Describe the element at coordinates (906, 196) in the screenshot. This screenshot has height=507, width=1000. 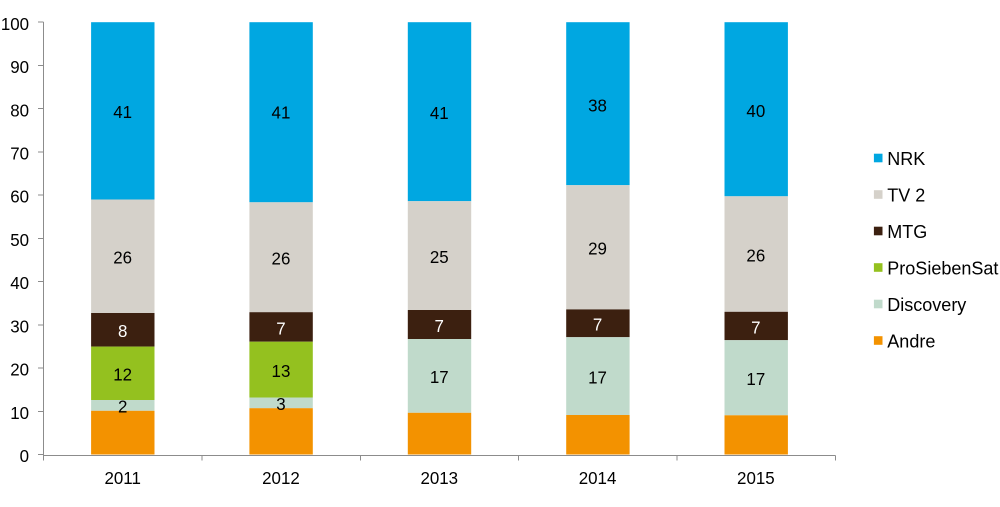
I see `svg-text: TV 2` at that location.